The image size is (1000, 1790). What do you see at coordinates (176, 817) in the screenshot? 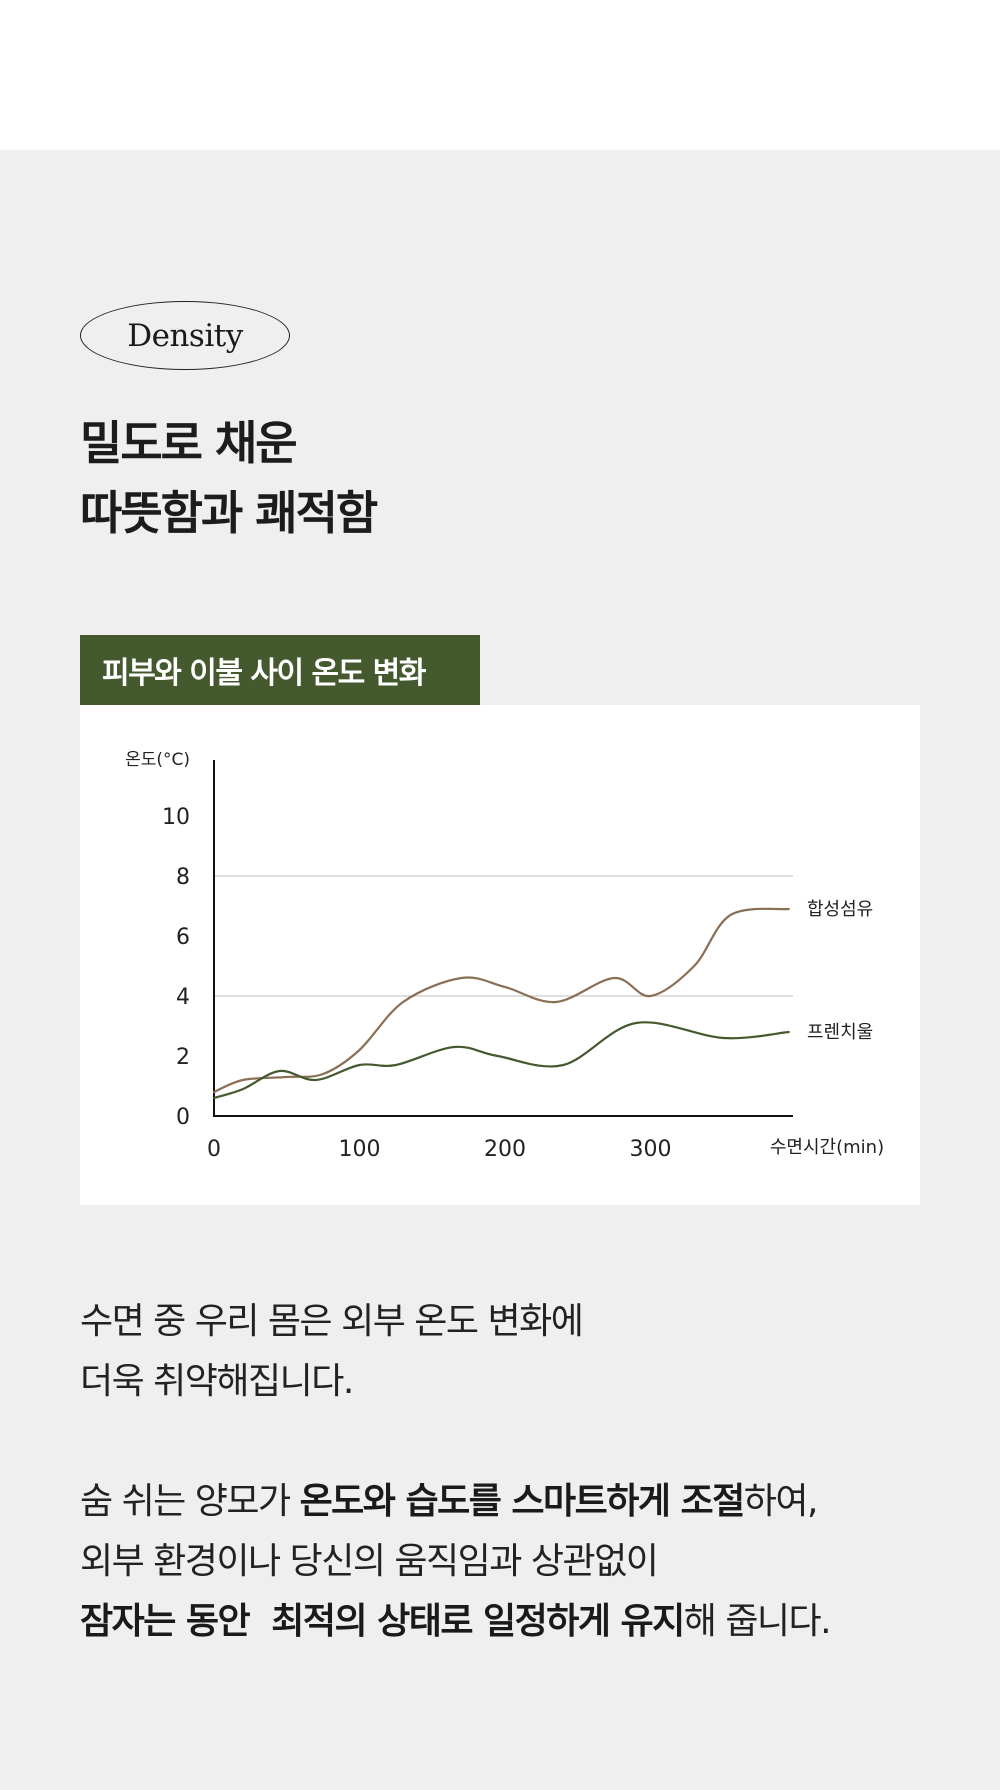
I see `y-tick-label: 10` at bounding box center [176, 817].